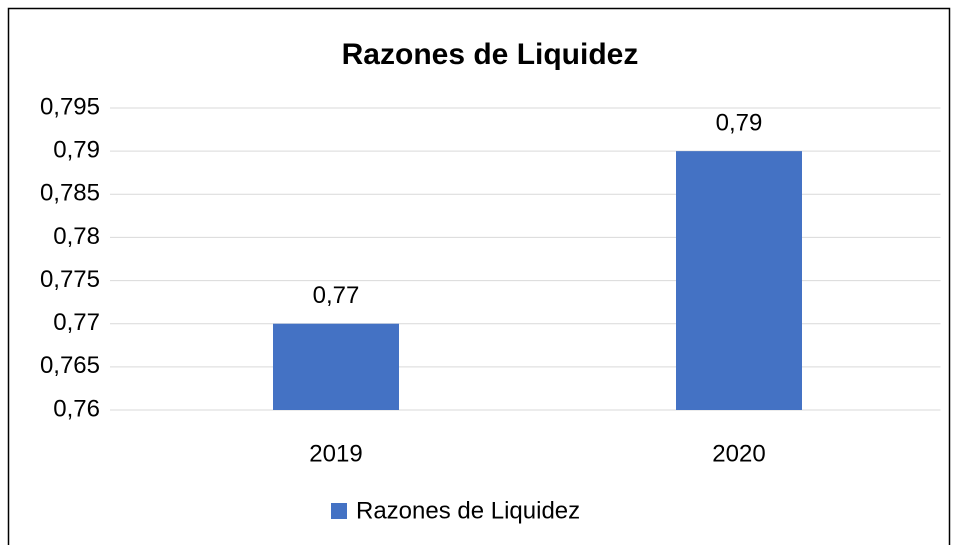  What do you see at coordinates (468, 510) in the screenshot?
I see `legend-label: Razones de Liquidez` at bounding box center [468, 510].